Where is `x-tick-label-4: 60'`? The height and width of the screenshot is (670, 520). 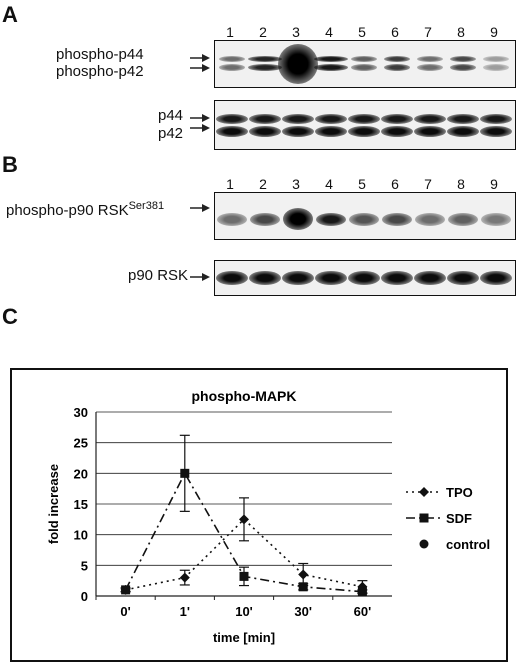 x-tick-label-4: 60' is located at coordinates (363, 611).